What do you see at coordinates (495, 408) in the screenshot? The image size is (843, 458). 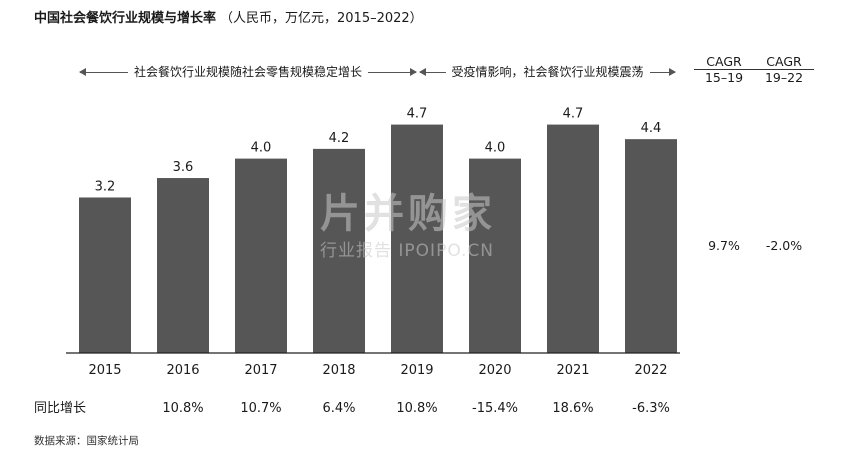 I see `yoy-value-2020: -15.4%` at bounding box center [495, 408].